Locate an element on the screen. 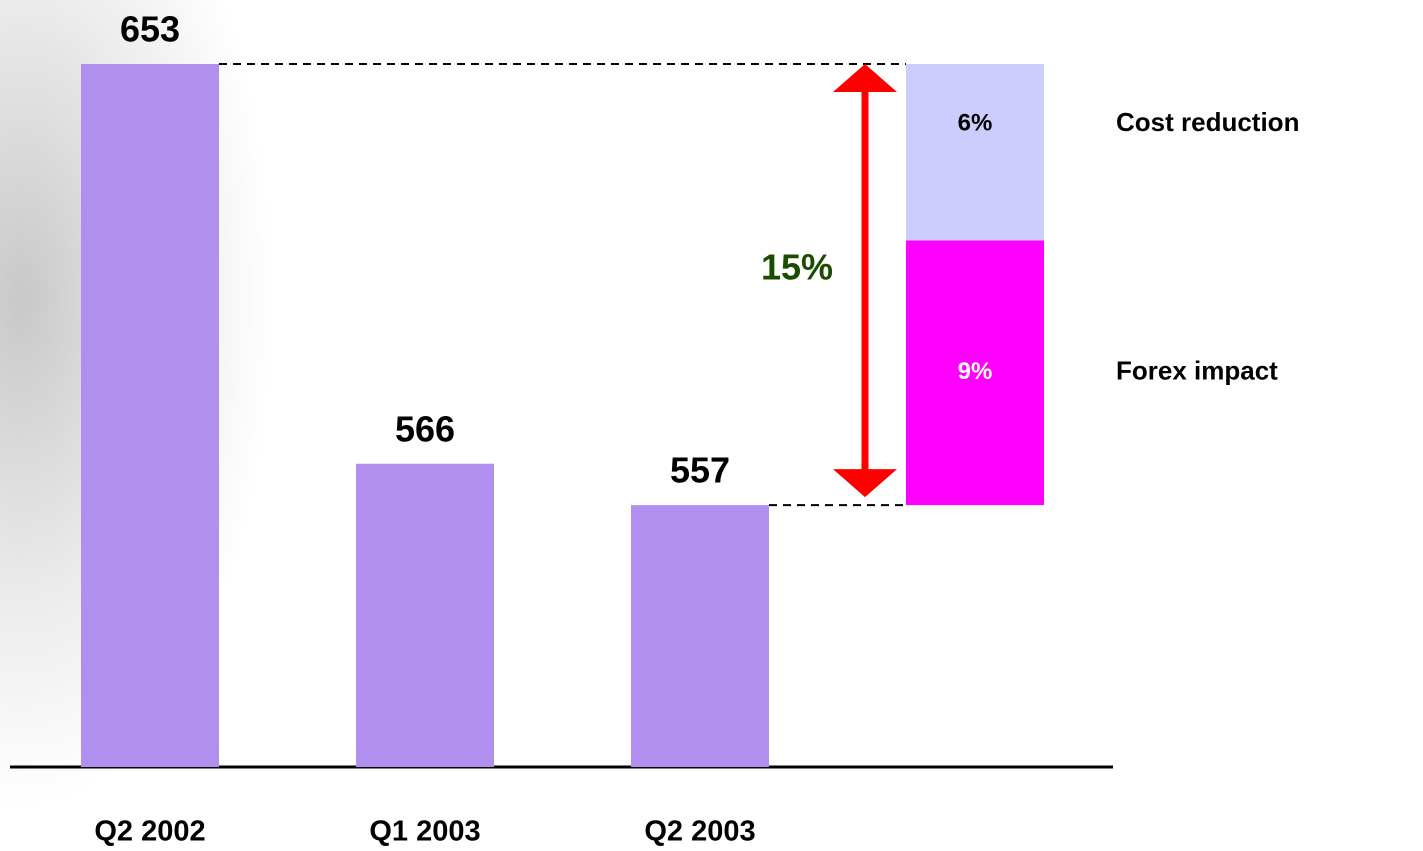 The height and width of the screenshot is (851, 1423). total-label: 15% is located at coordinates (797, 267).